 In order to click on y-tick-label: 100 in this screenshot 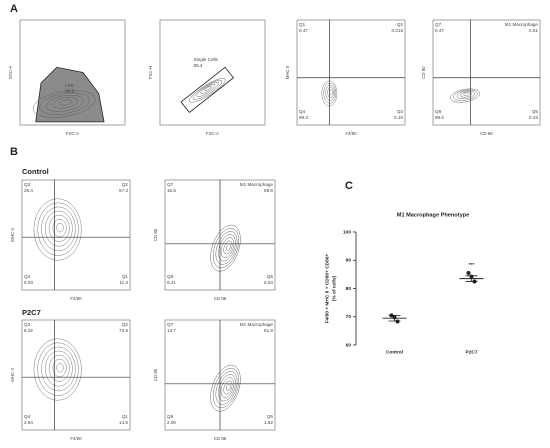, I will do `click(347, 232)`.